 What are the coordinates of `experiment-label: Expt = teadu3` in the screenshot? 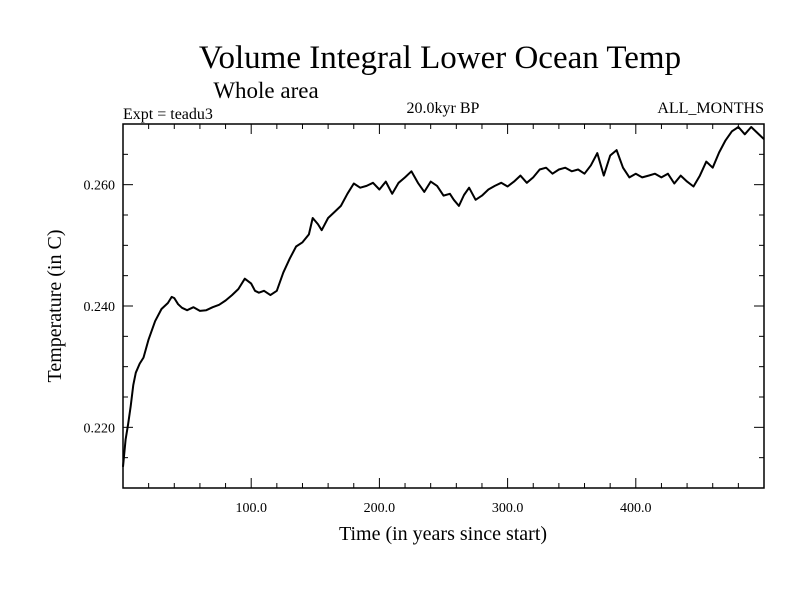 It's located at (168, 114).